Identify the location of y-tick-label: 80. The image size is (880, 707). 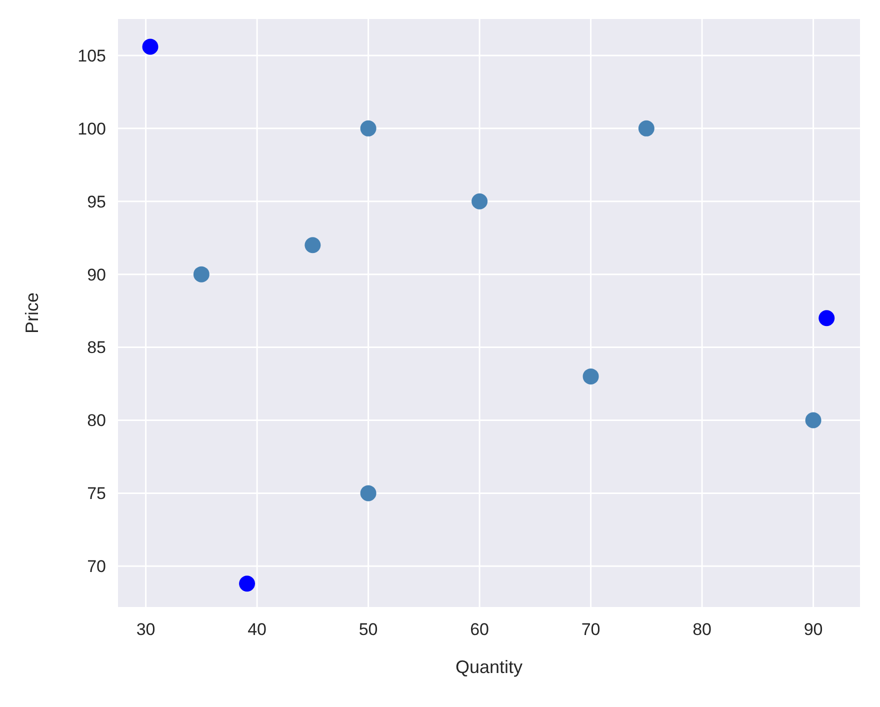
(96, 420).